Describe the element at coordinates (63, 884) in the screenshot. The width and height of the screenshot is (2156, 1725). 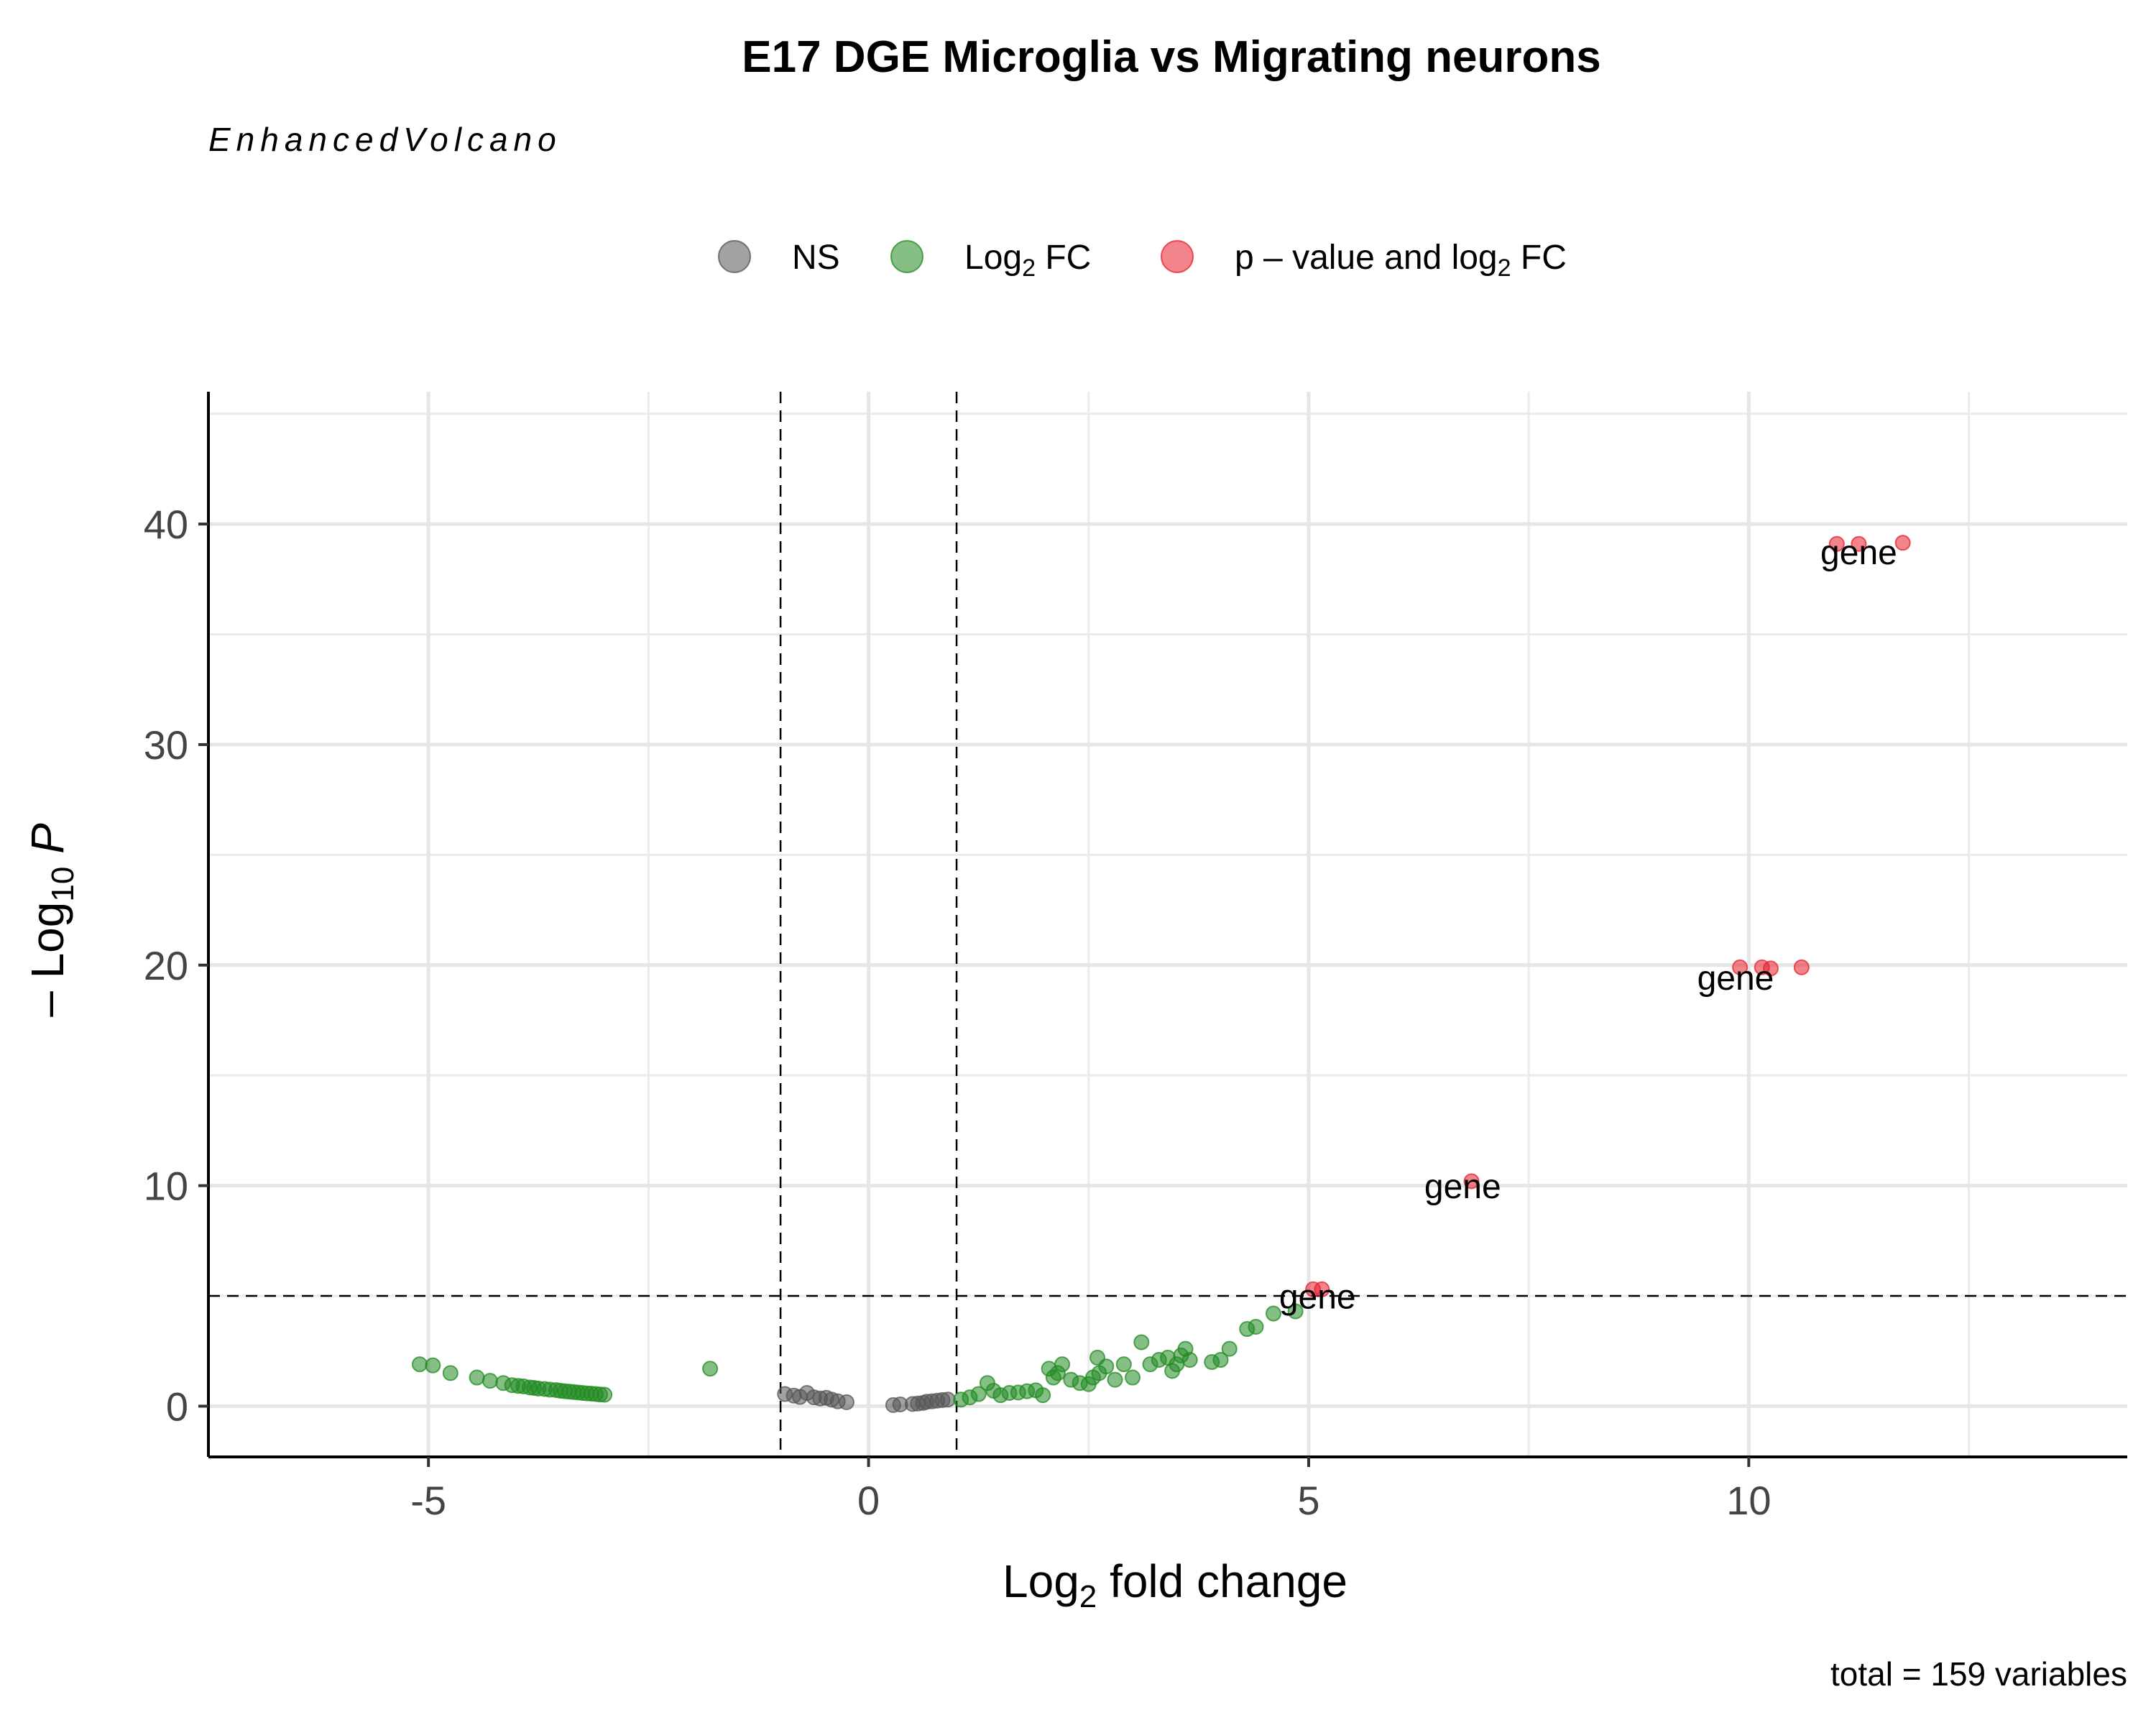
I see `y-axis-title-subscript: 10` at that location.